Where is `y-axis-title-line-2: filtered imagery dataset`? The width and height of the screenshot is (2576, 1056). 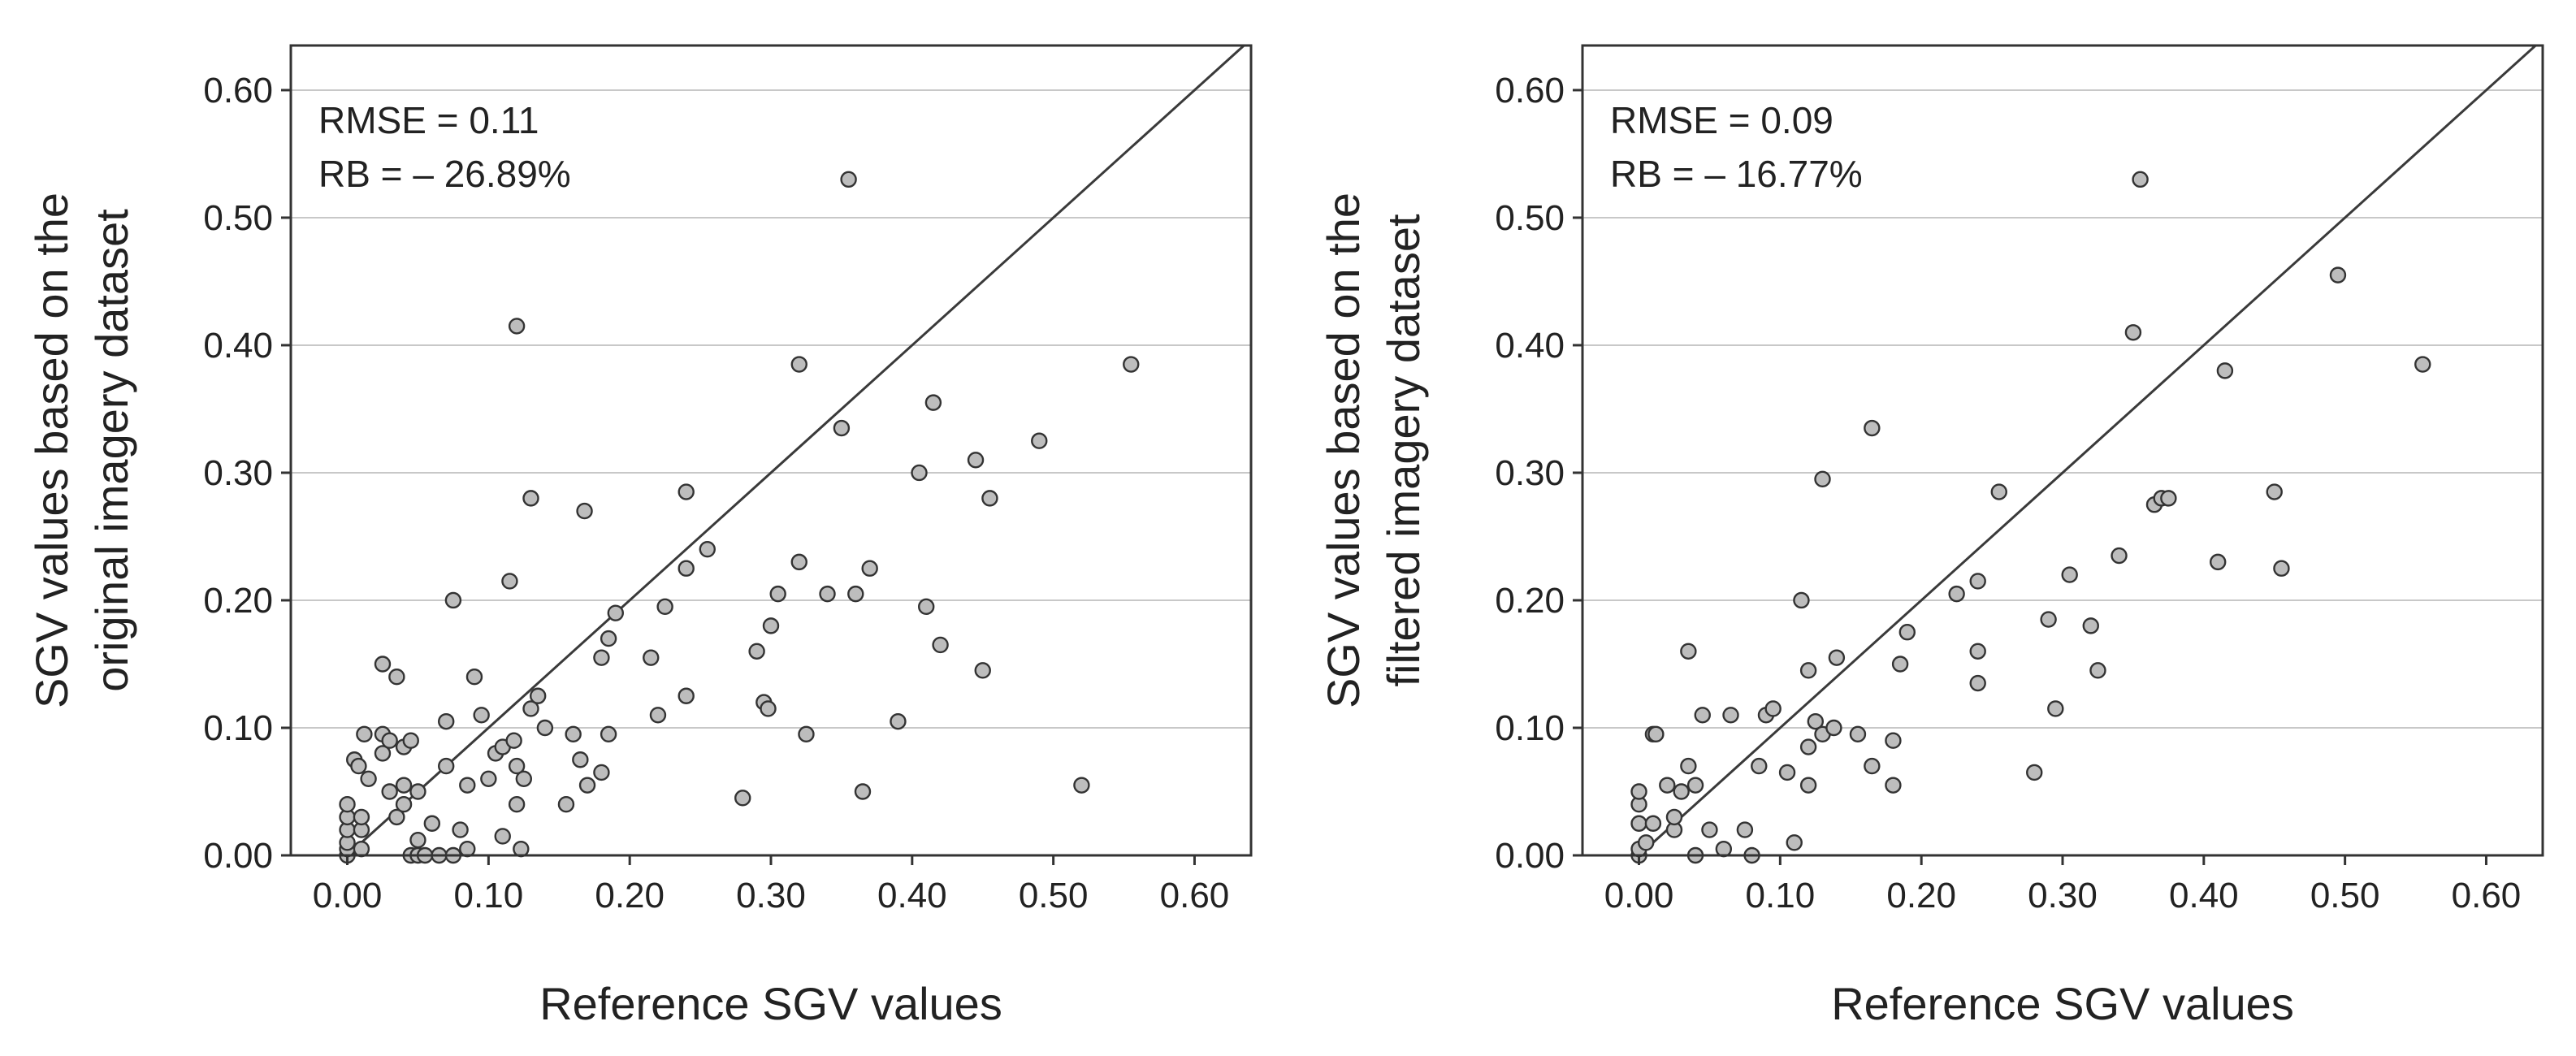
y-axis-title-line-2: filtered imagery dataset is located at coordinates (1403, 450).